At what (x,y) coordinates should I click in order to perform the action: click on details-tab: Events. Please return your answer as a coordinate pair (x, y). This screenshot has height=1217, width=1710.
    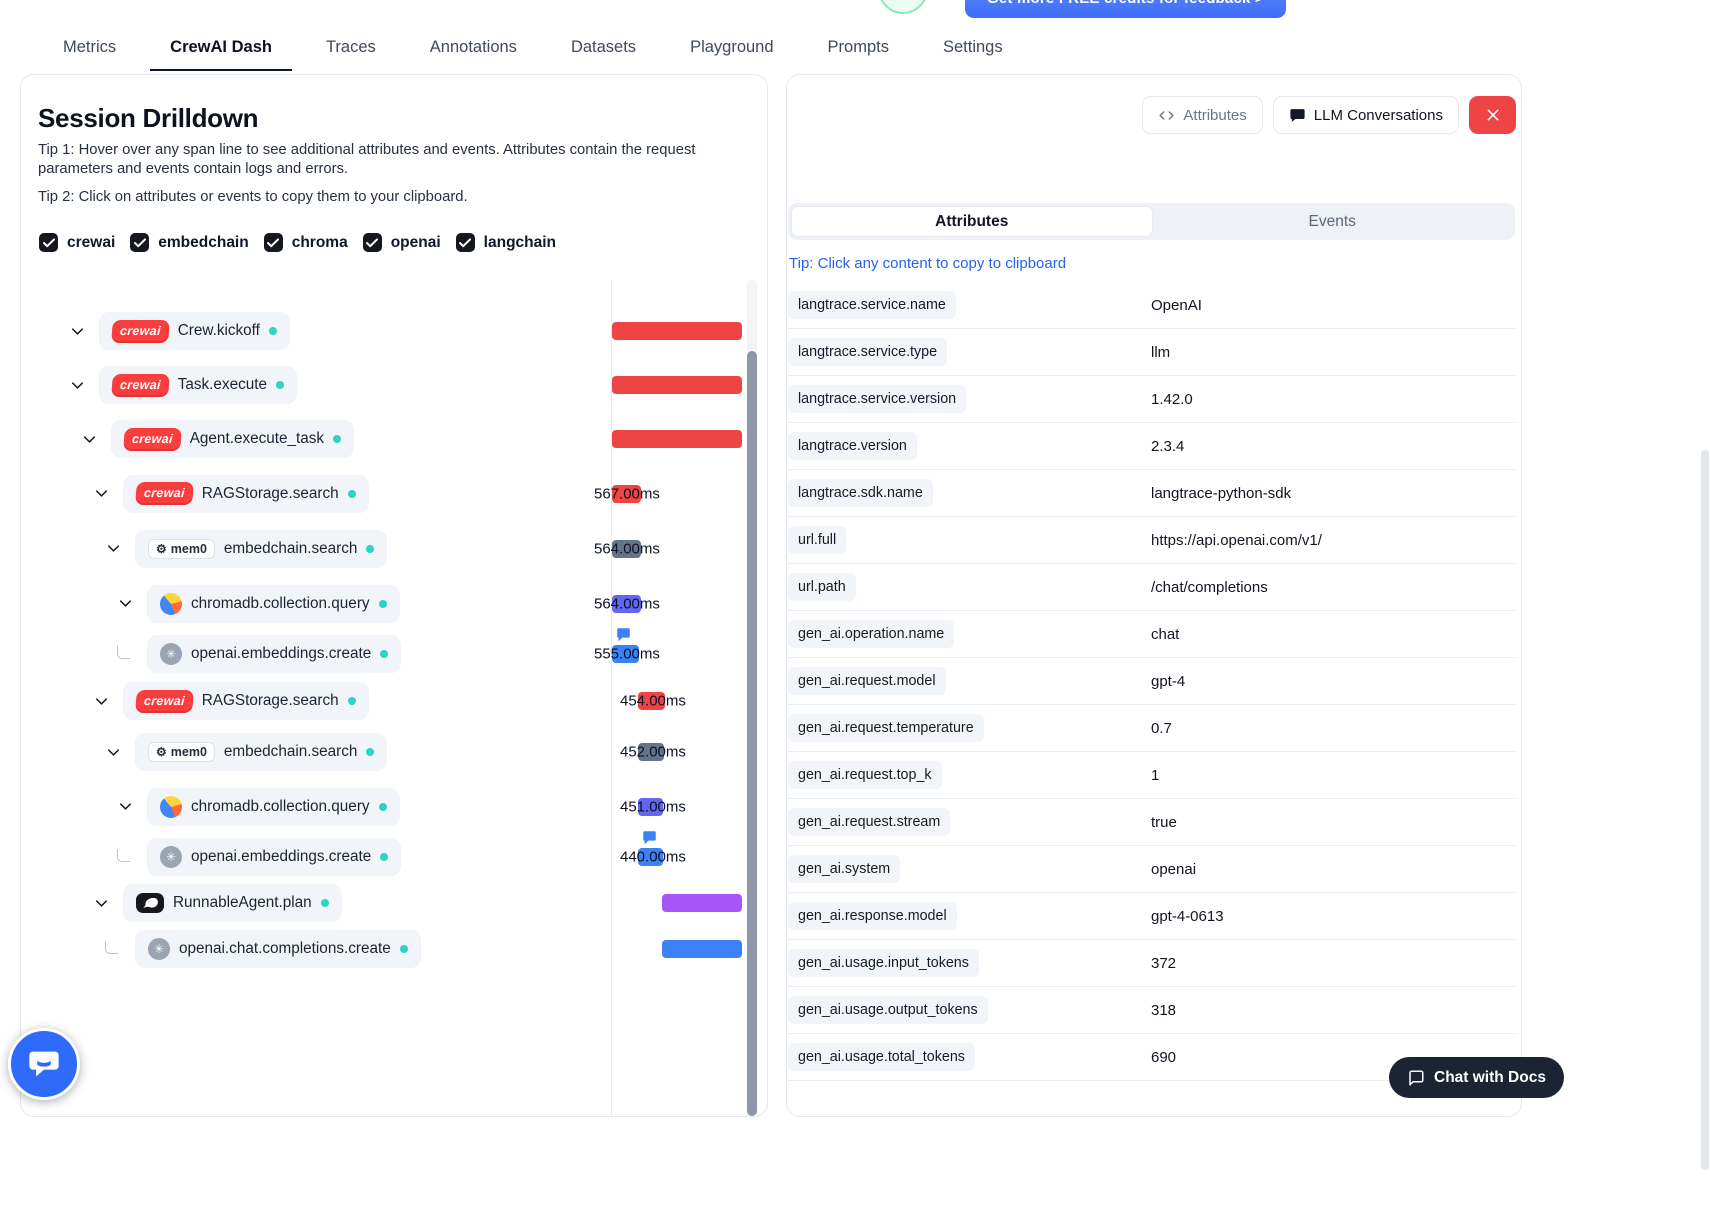
    Looking at the image, I should click on (1333, 221).